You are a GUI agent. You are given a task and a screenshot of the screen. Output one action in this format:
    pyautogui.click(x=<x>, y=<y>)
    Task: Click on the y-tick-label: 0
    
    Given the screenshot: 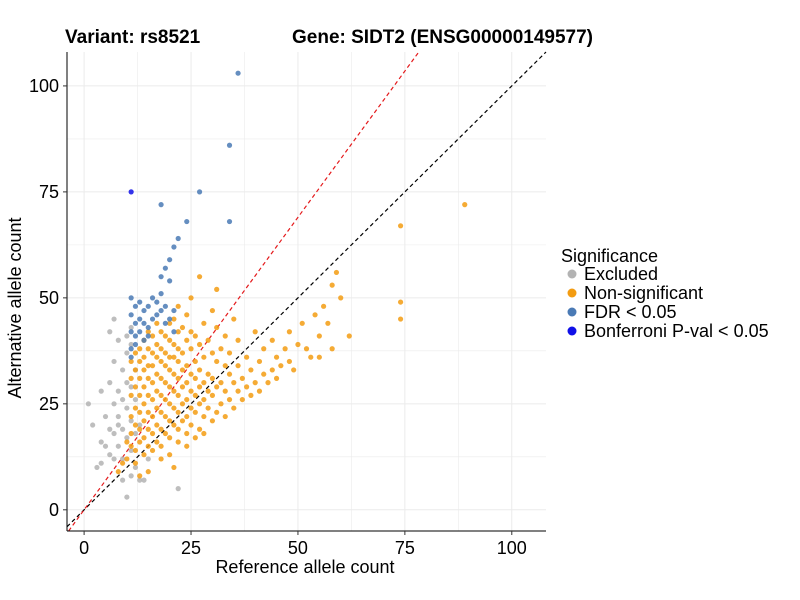 What is the action you would take?
    pyautogui.click(x=54, y=510)
    